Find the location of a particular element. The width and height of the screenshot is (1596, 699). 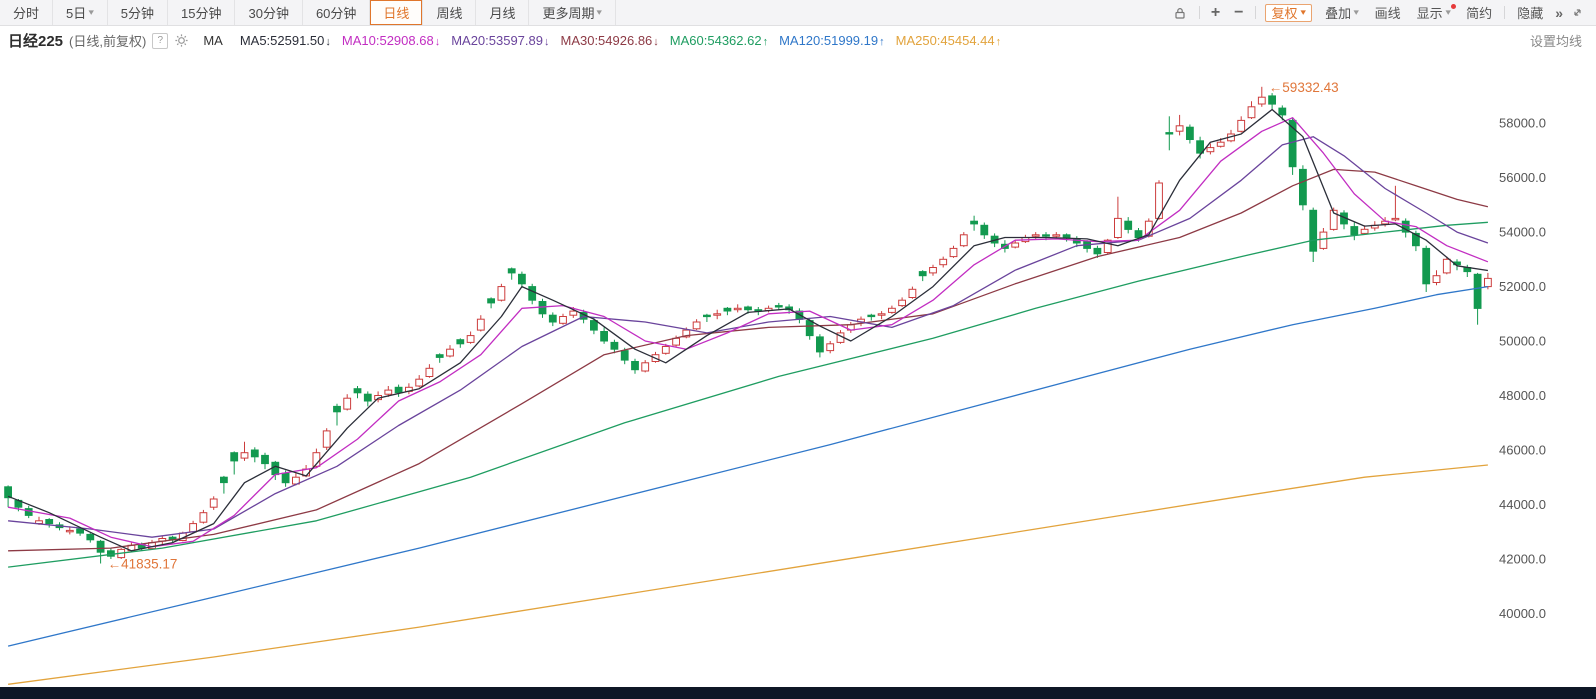

lock-icon is located at coordinates (1180, 12).